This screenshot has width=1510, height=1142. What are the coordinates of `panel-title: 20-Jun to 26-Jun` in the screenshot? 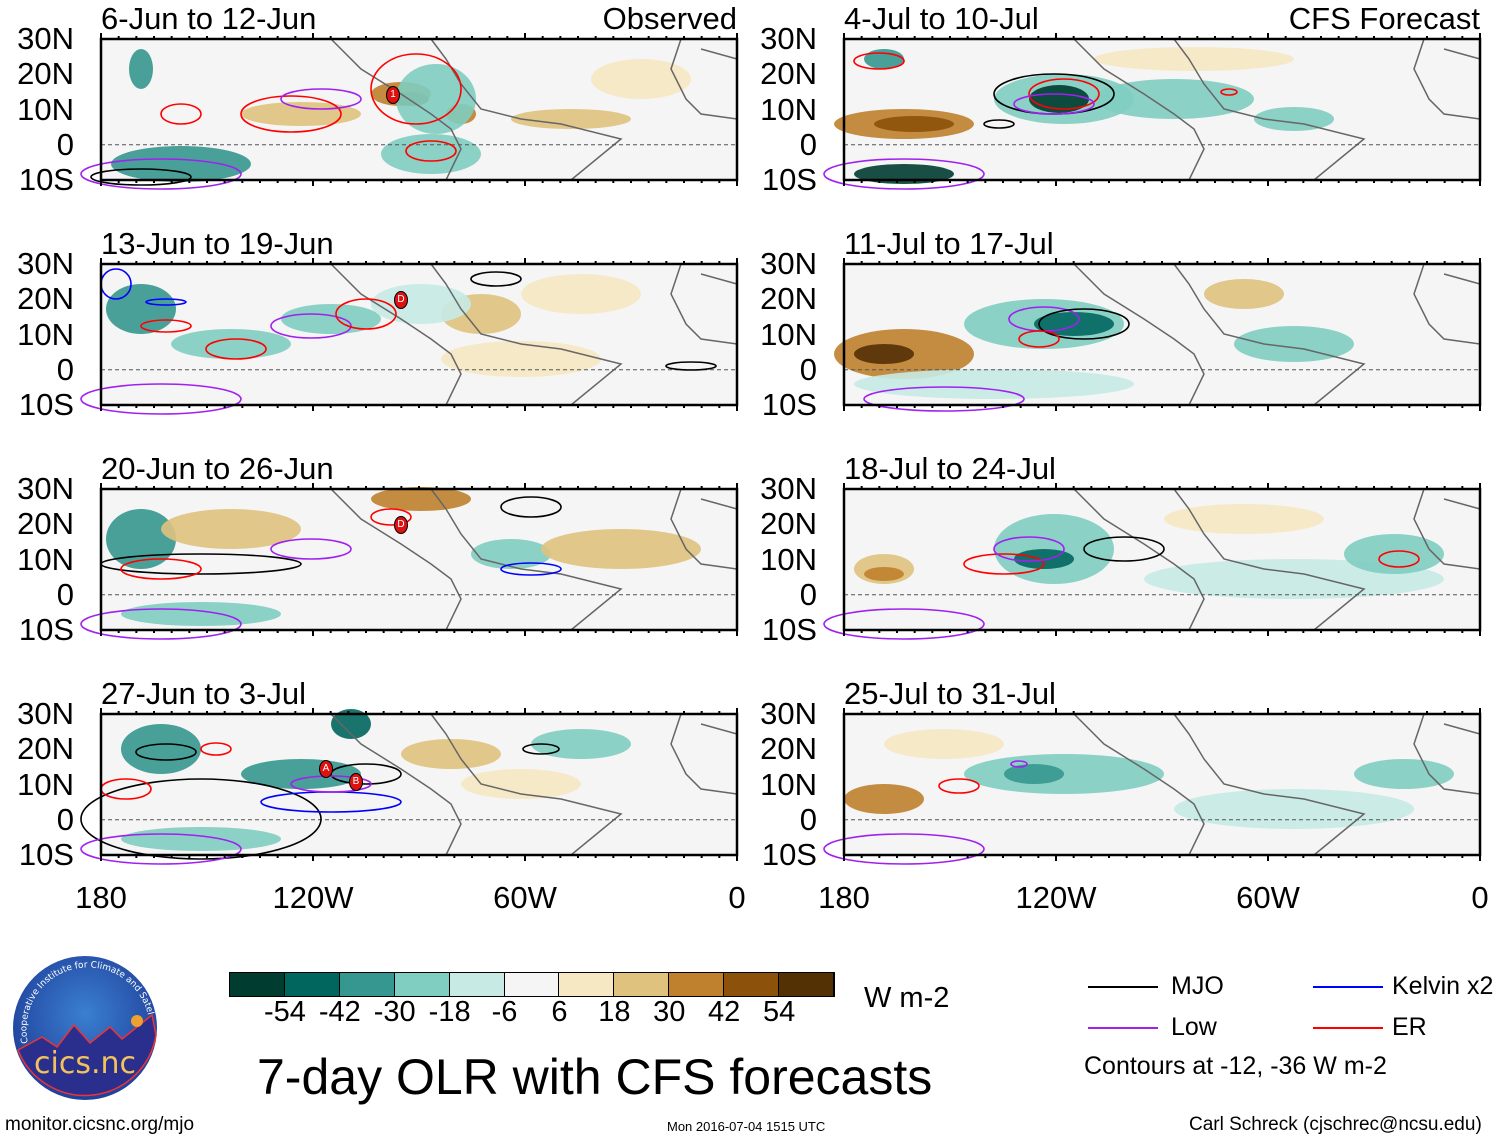 It's located at (217, 468).